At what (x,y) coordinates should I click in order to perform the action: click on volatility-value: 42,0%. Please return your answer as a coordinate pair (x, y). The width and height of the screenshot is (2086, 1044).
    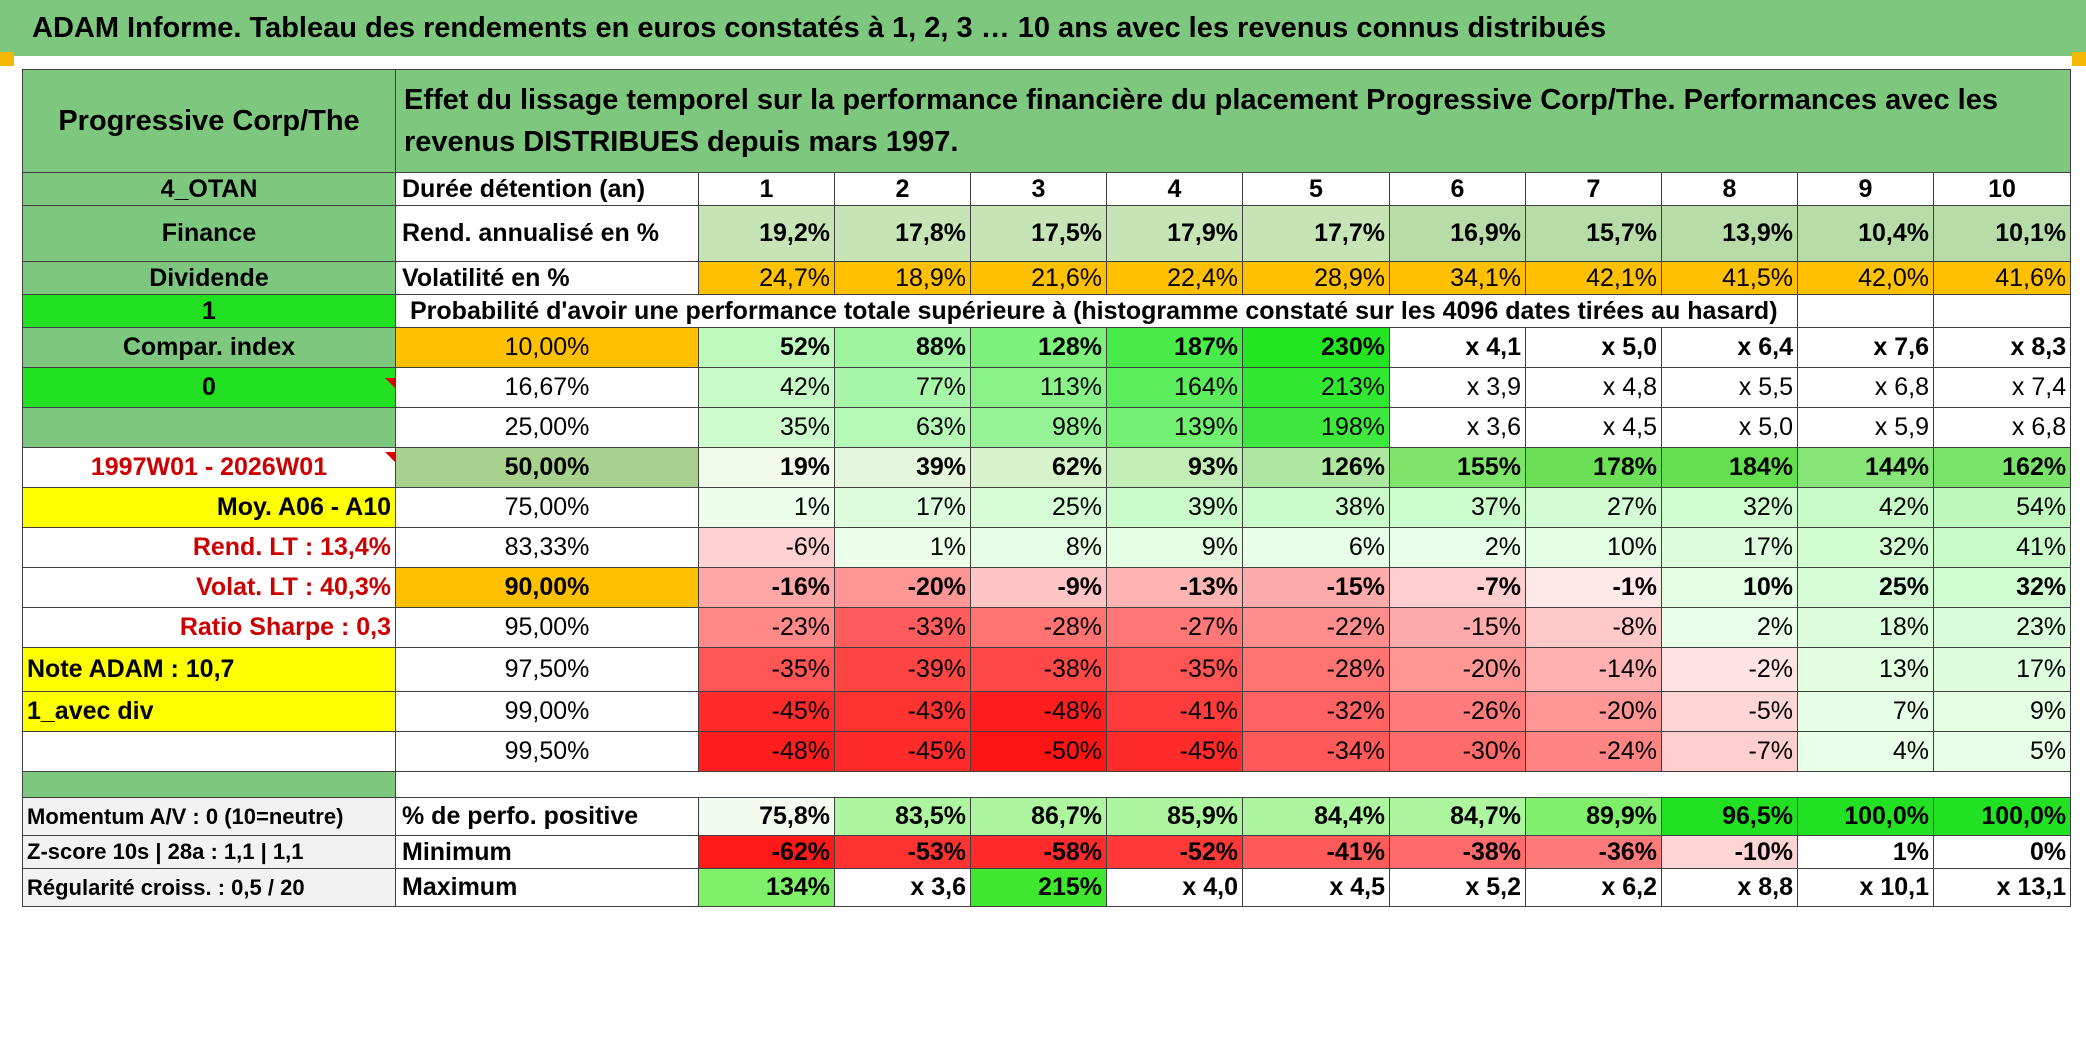
    Looking at the image, I should click on (1865, 278).